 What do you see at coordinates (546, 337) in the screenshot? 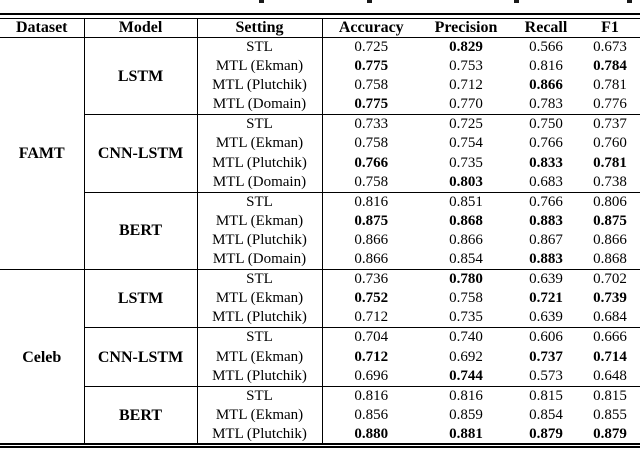
I see `recall-cell: 0.606` at bounding box center [546, 337].